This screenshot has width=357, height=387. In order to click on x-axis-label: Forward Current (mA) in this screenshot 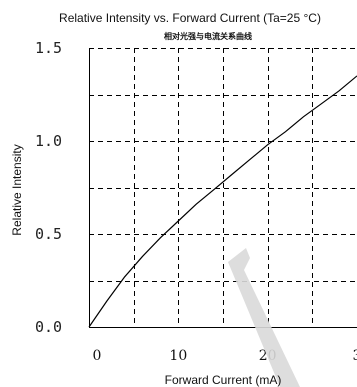, I will do `click(223, 380)`.